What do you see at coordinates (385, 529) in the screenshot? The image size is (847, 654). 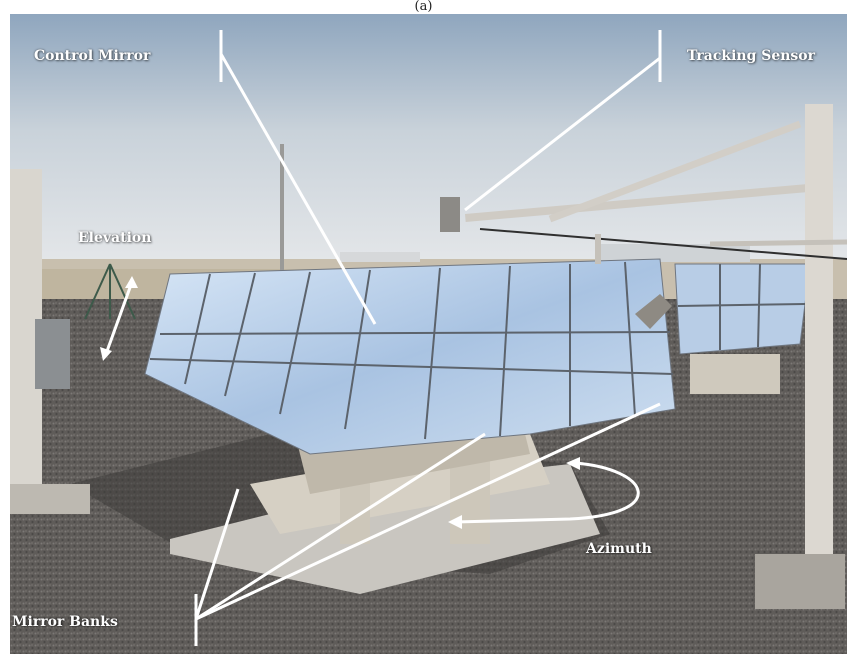 I see `concrete-base` at bounding box center [385, 529].